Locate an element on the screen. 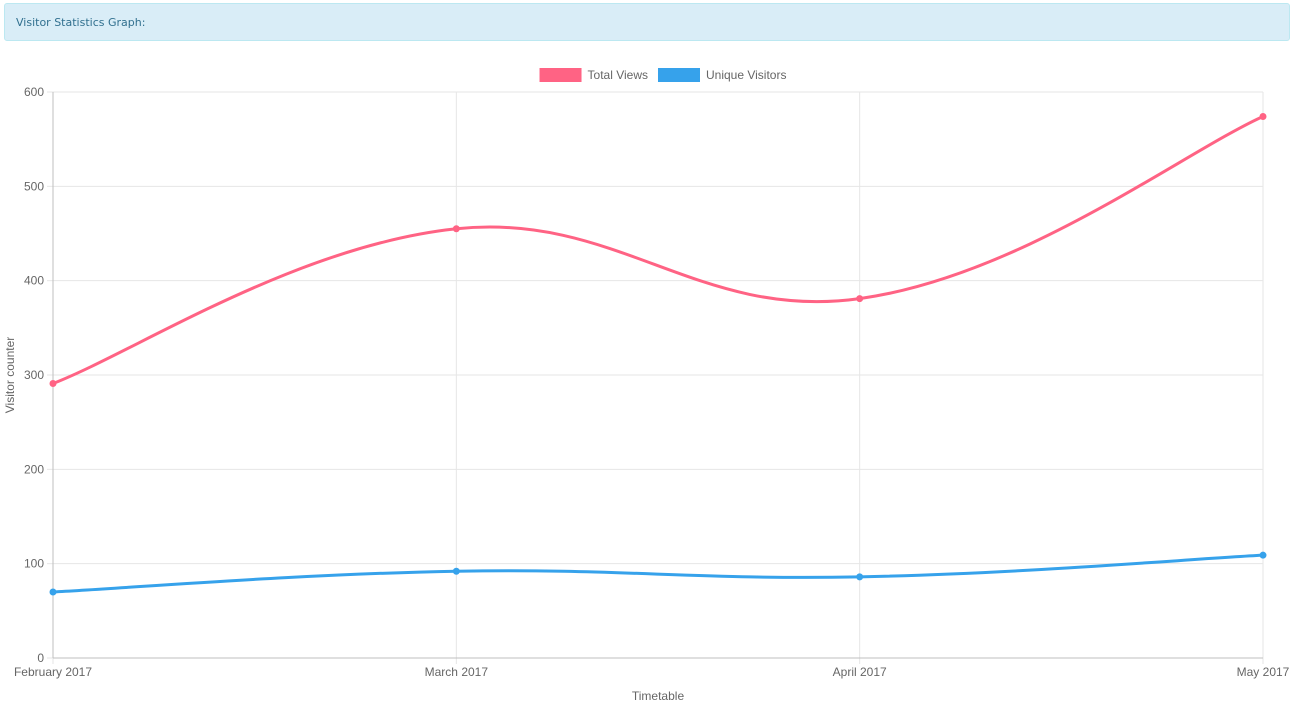 The height and width of the screenshot is (713, 1297). y-tick-label: 0 is located at coordinates (40, 658).